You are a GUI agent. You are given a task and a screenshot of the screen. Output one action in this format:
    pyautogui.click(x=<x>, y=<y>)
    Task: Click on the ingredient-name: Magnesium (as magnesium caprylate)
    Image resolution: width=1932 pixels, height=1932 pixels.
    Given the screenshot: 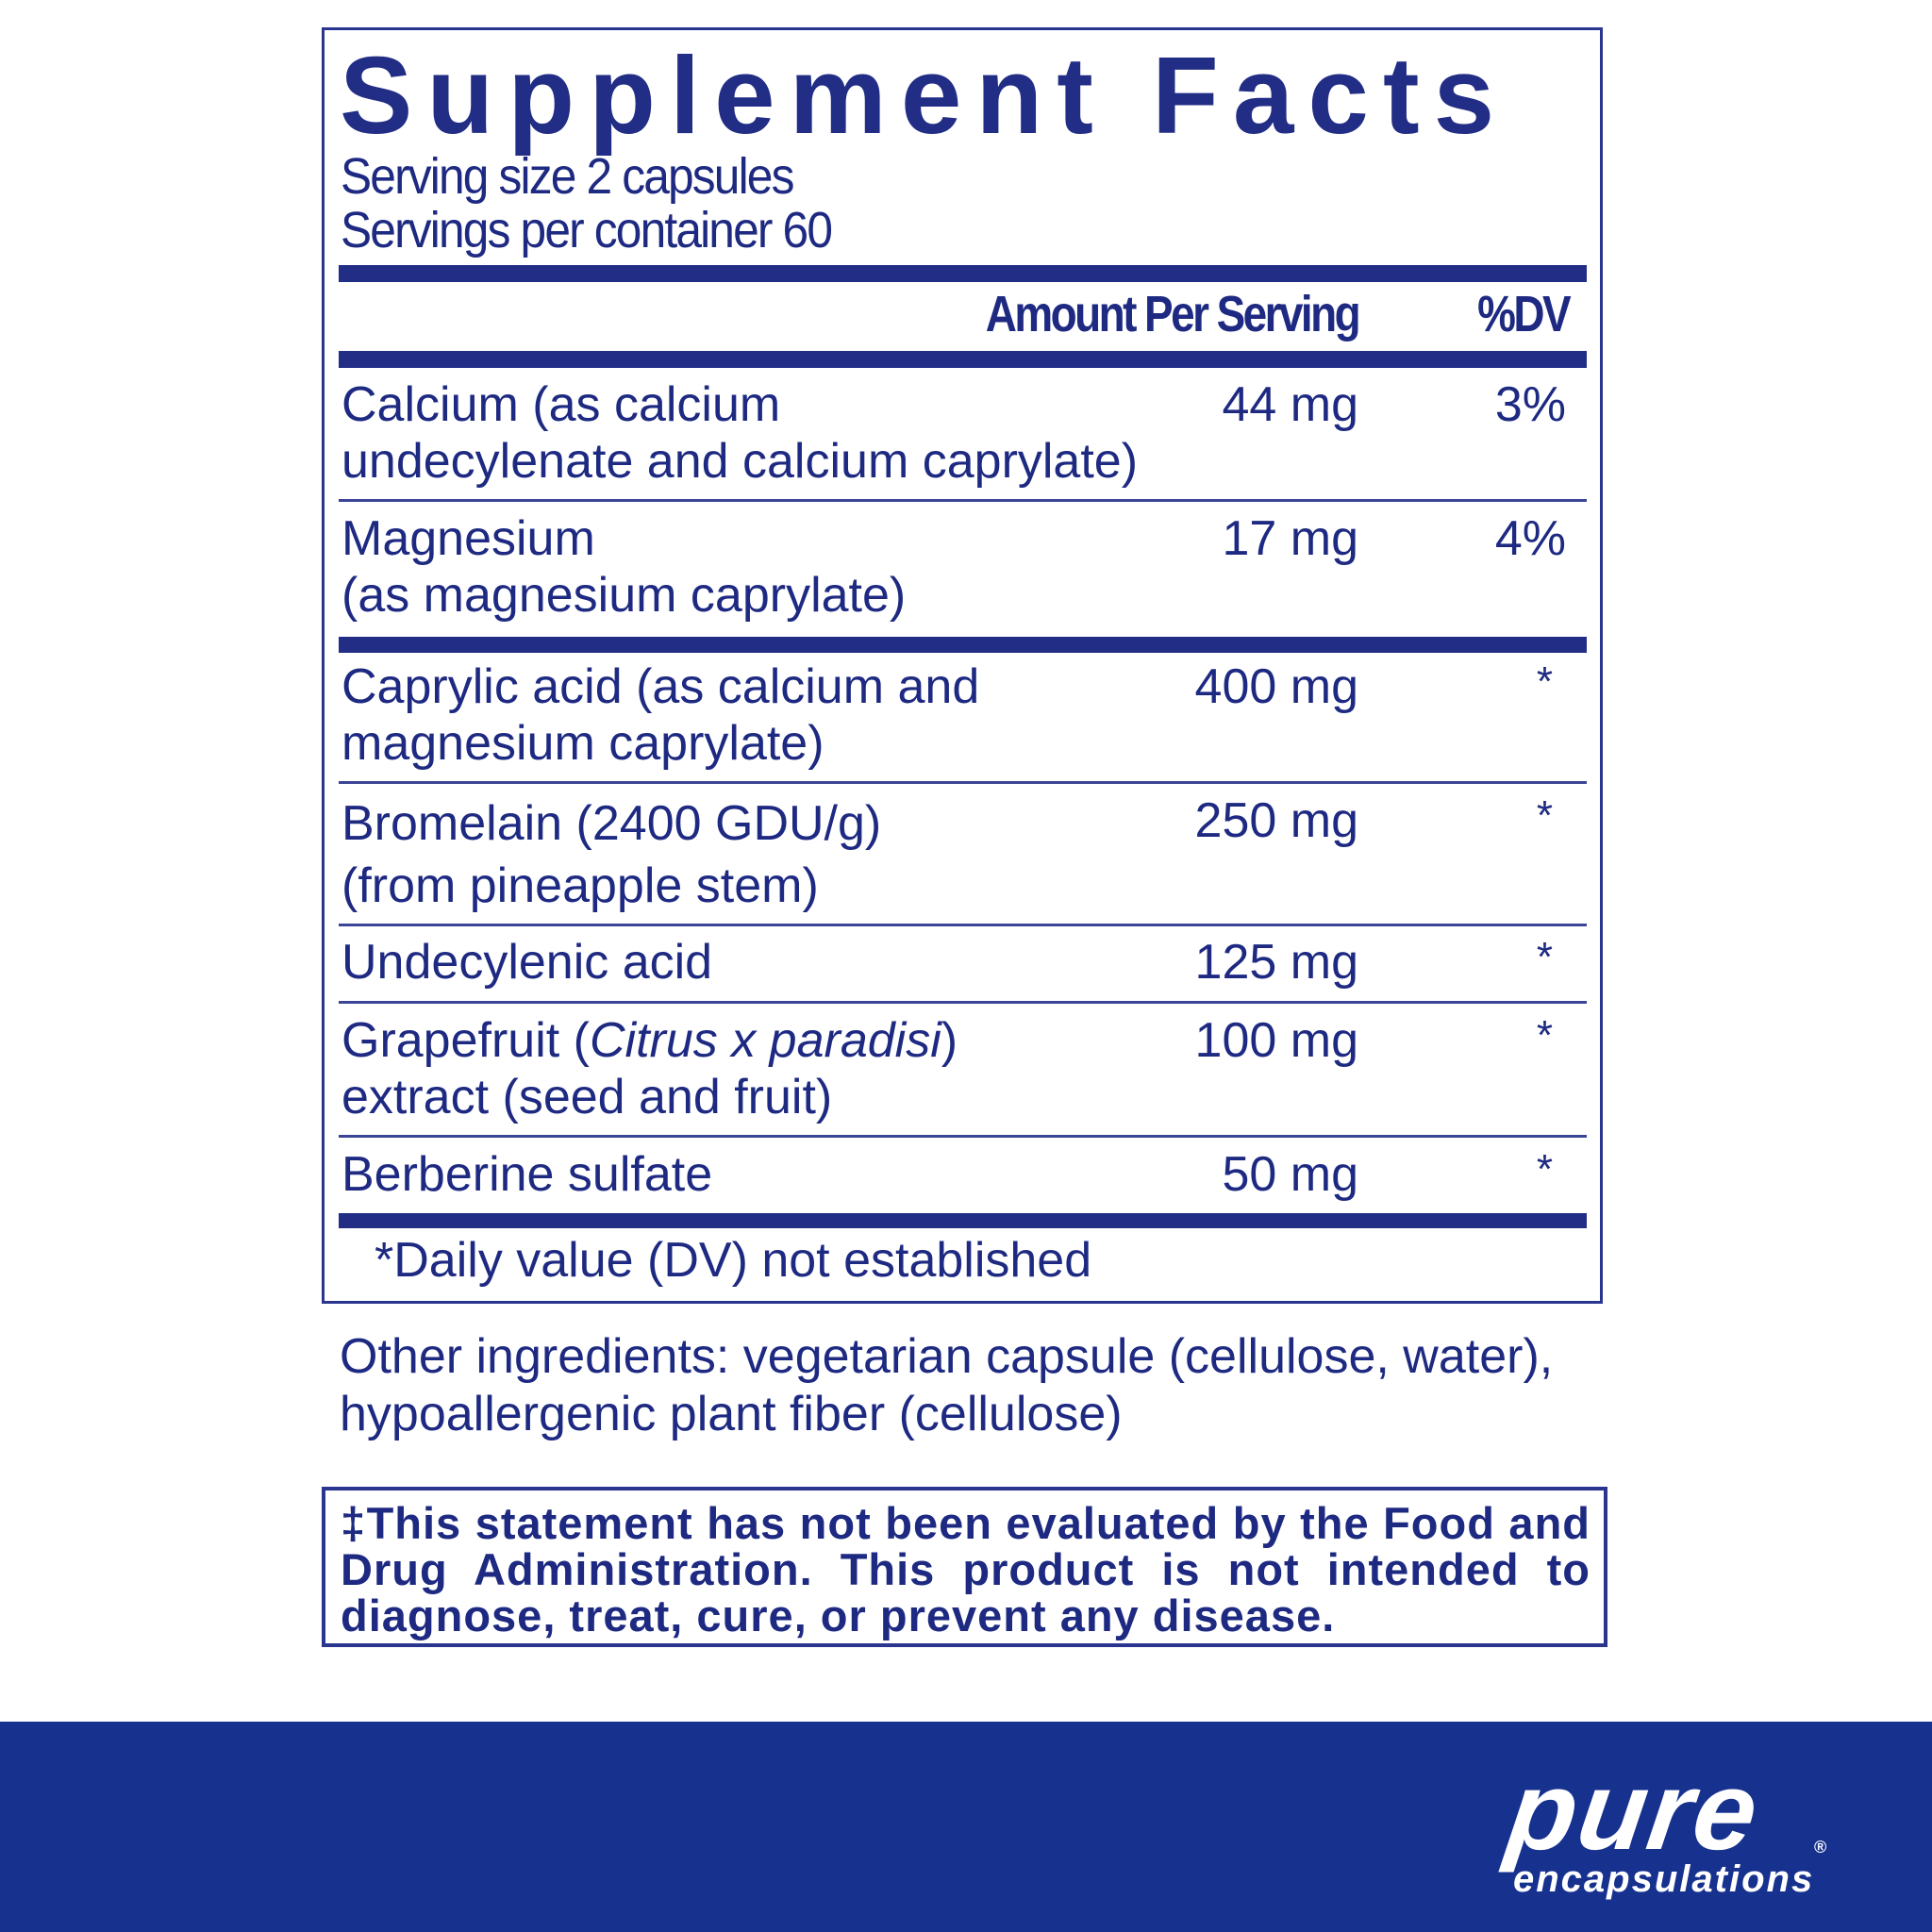 What is the action you would take?
    pyautogui.click(x=624, y=567)
    